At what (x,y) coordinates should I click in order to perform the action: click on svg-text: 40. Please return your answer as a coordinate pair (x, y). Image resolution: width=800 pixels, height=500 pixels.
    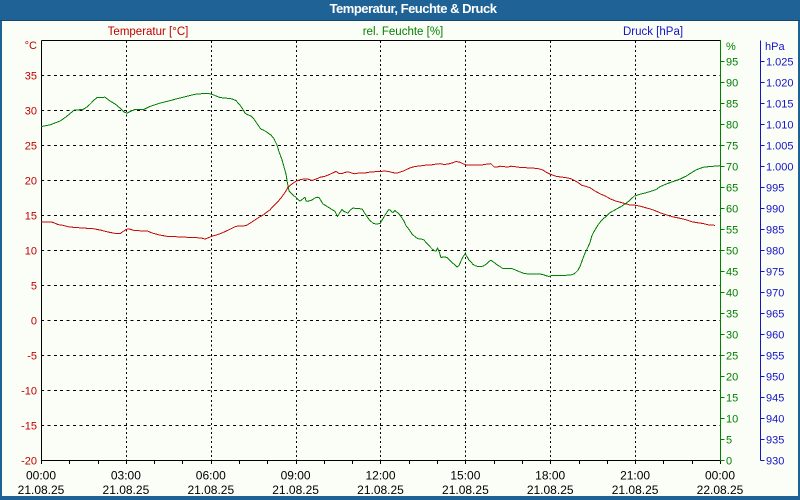
    Looking at the image, I should click on (732, 294).